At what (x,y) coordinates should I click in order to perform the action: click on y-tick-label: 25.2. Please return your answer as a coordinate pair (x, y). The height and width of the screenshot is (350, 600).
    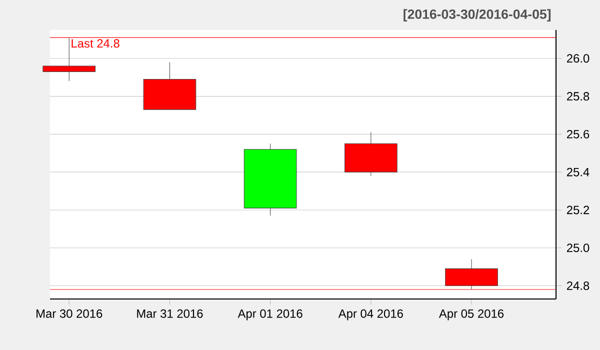
    Looking at the image, I should click on (578, 210).